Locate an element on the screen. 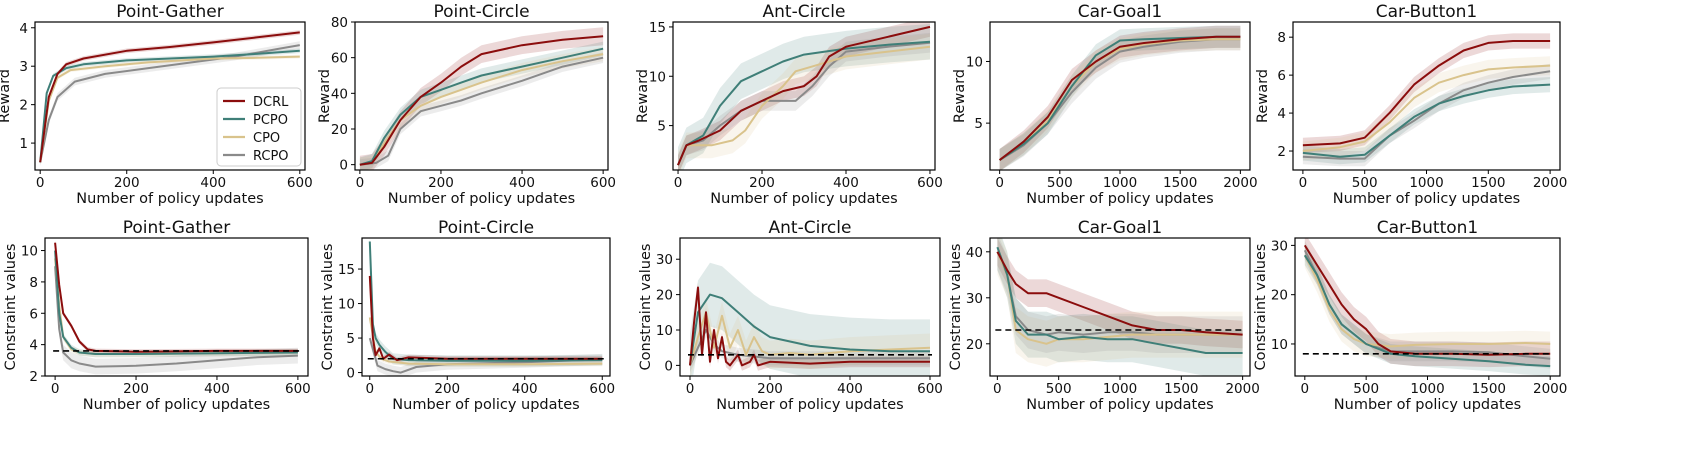 This screenshot has height=460, width=1690. legend-label-dcrl: DCRL is located at coordinates (271, 102).